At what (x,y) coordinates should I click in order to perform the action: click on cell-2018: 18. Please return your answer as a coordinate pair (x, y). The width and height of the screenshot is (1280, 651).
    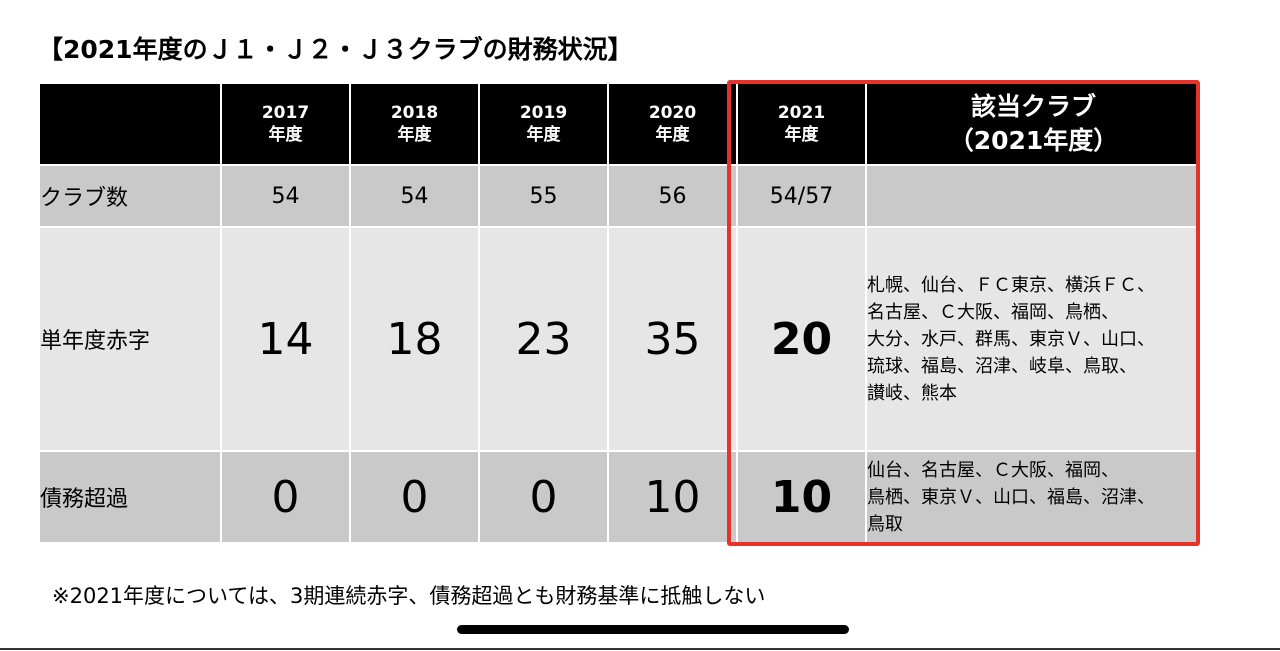
    Looking at the image, I should click on (414, 339).